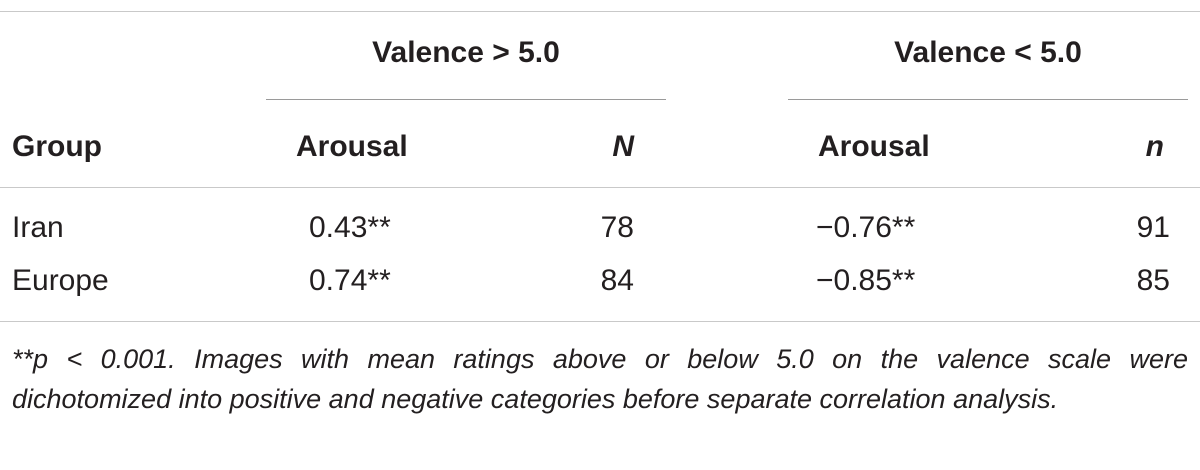 This screenshot has width=1200, height=470. Describe the element at coordinates (38, 227) in the screenshot. I see `table-row-group: Iran` at that location.